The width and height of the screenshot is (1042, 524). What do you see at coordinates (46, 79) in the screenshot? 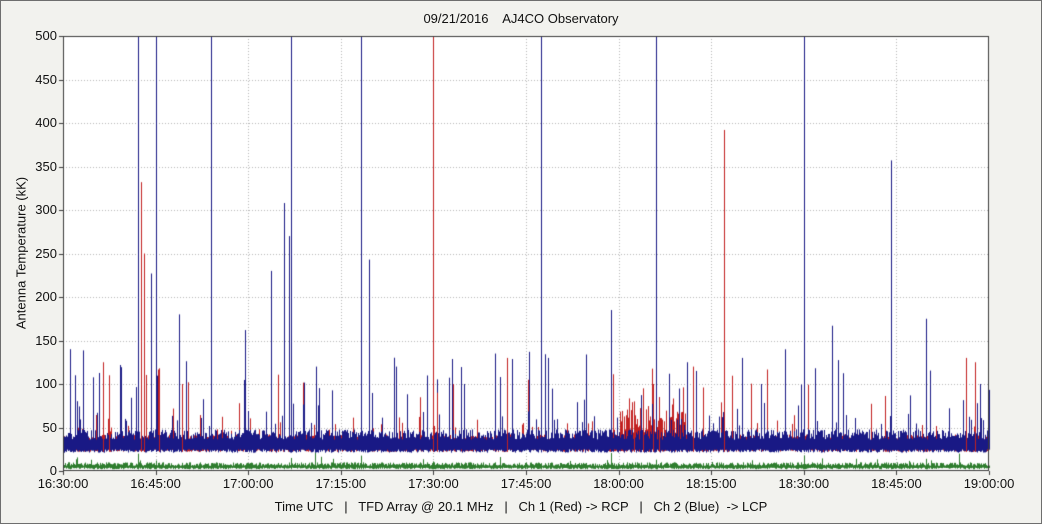
I see `y-tick-label: 450` at bounding box center [46, 79].